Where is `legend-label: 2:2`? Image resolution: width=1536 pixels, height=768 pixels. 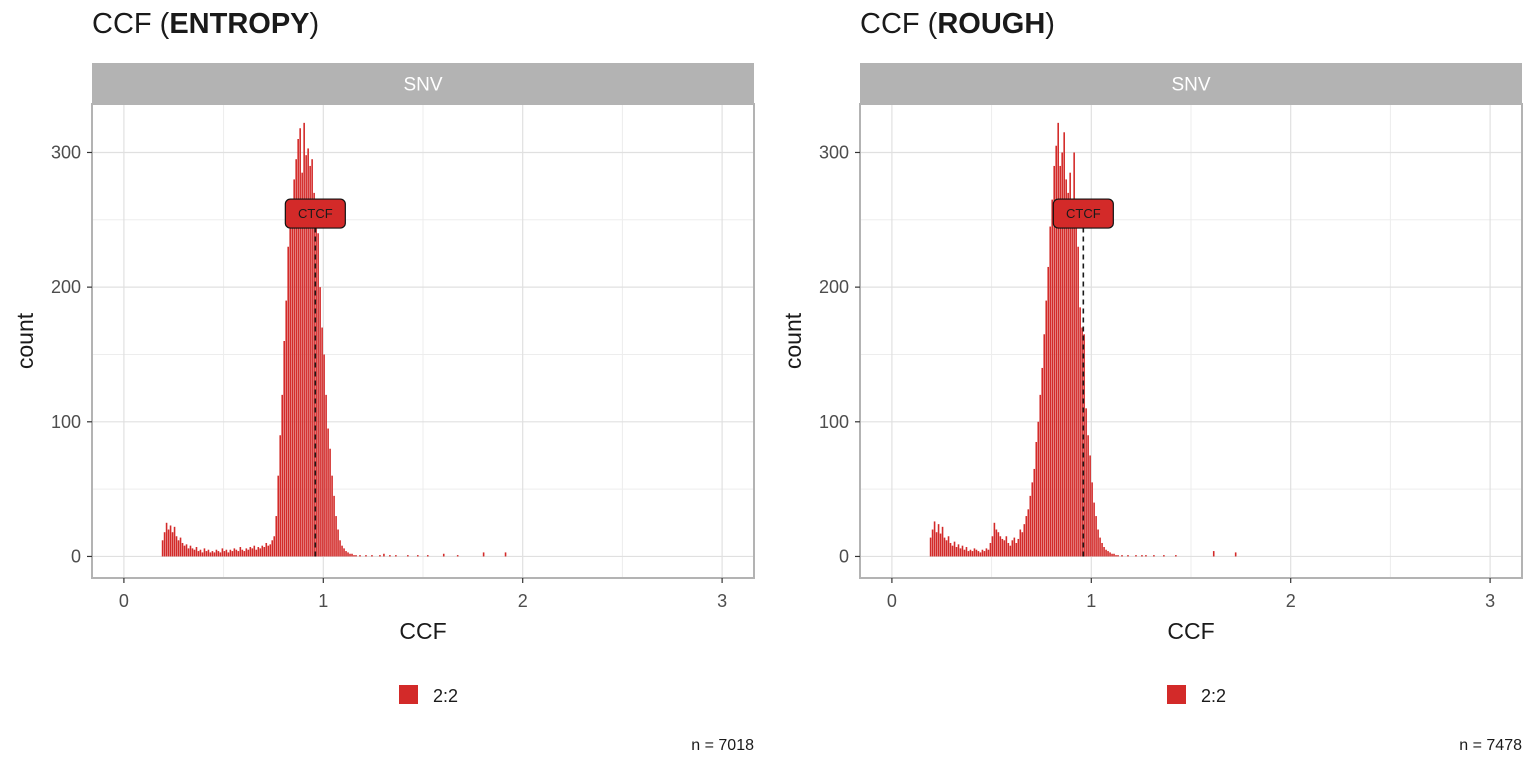
legend-label: 2:2 is located at coordinates (445, 696).